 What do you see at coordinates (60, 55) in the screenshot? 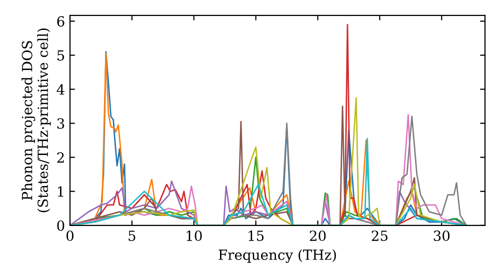
I see `y-tick-label: 5` at bounding box center [60, 55].